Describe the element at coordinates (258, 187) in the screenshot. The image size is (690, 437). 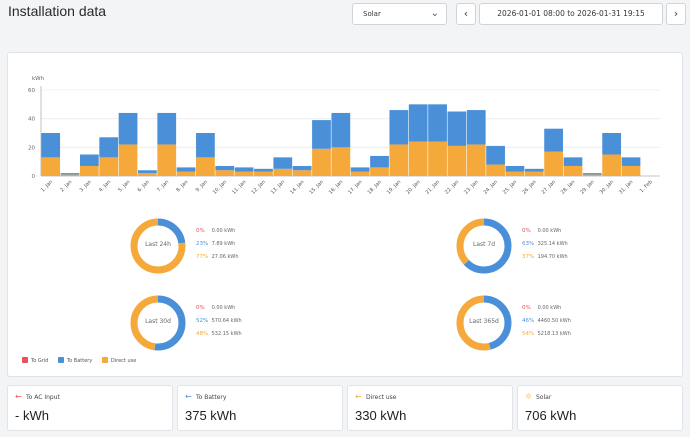
I see `x-tick-label: 12. Jan` at that location.